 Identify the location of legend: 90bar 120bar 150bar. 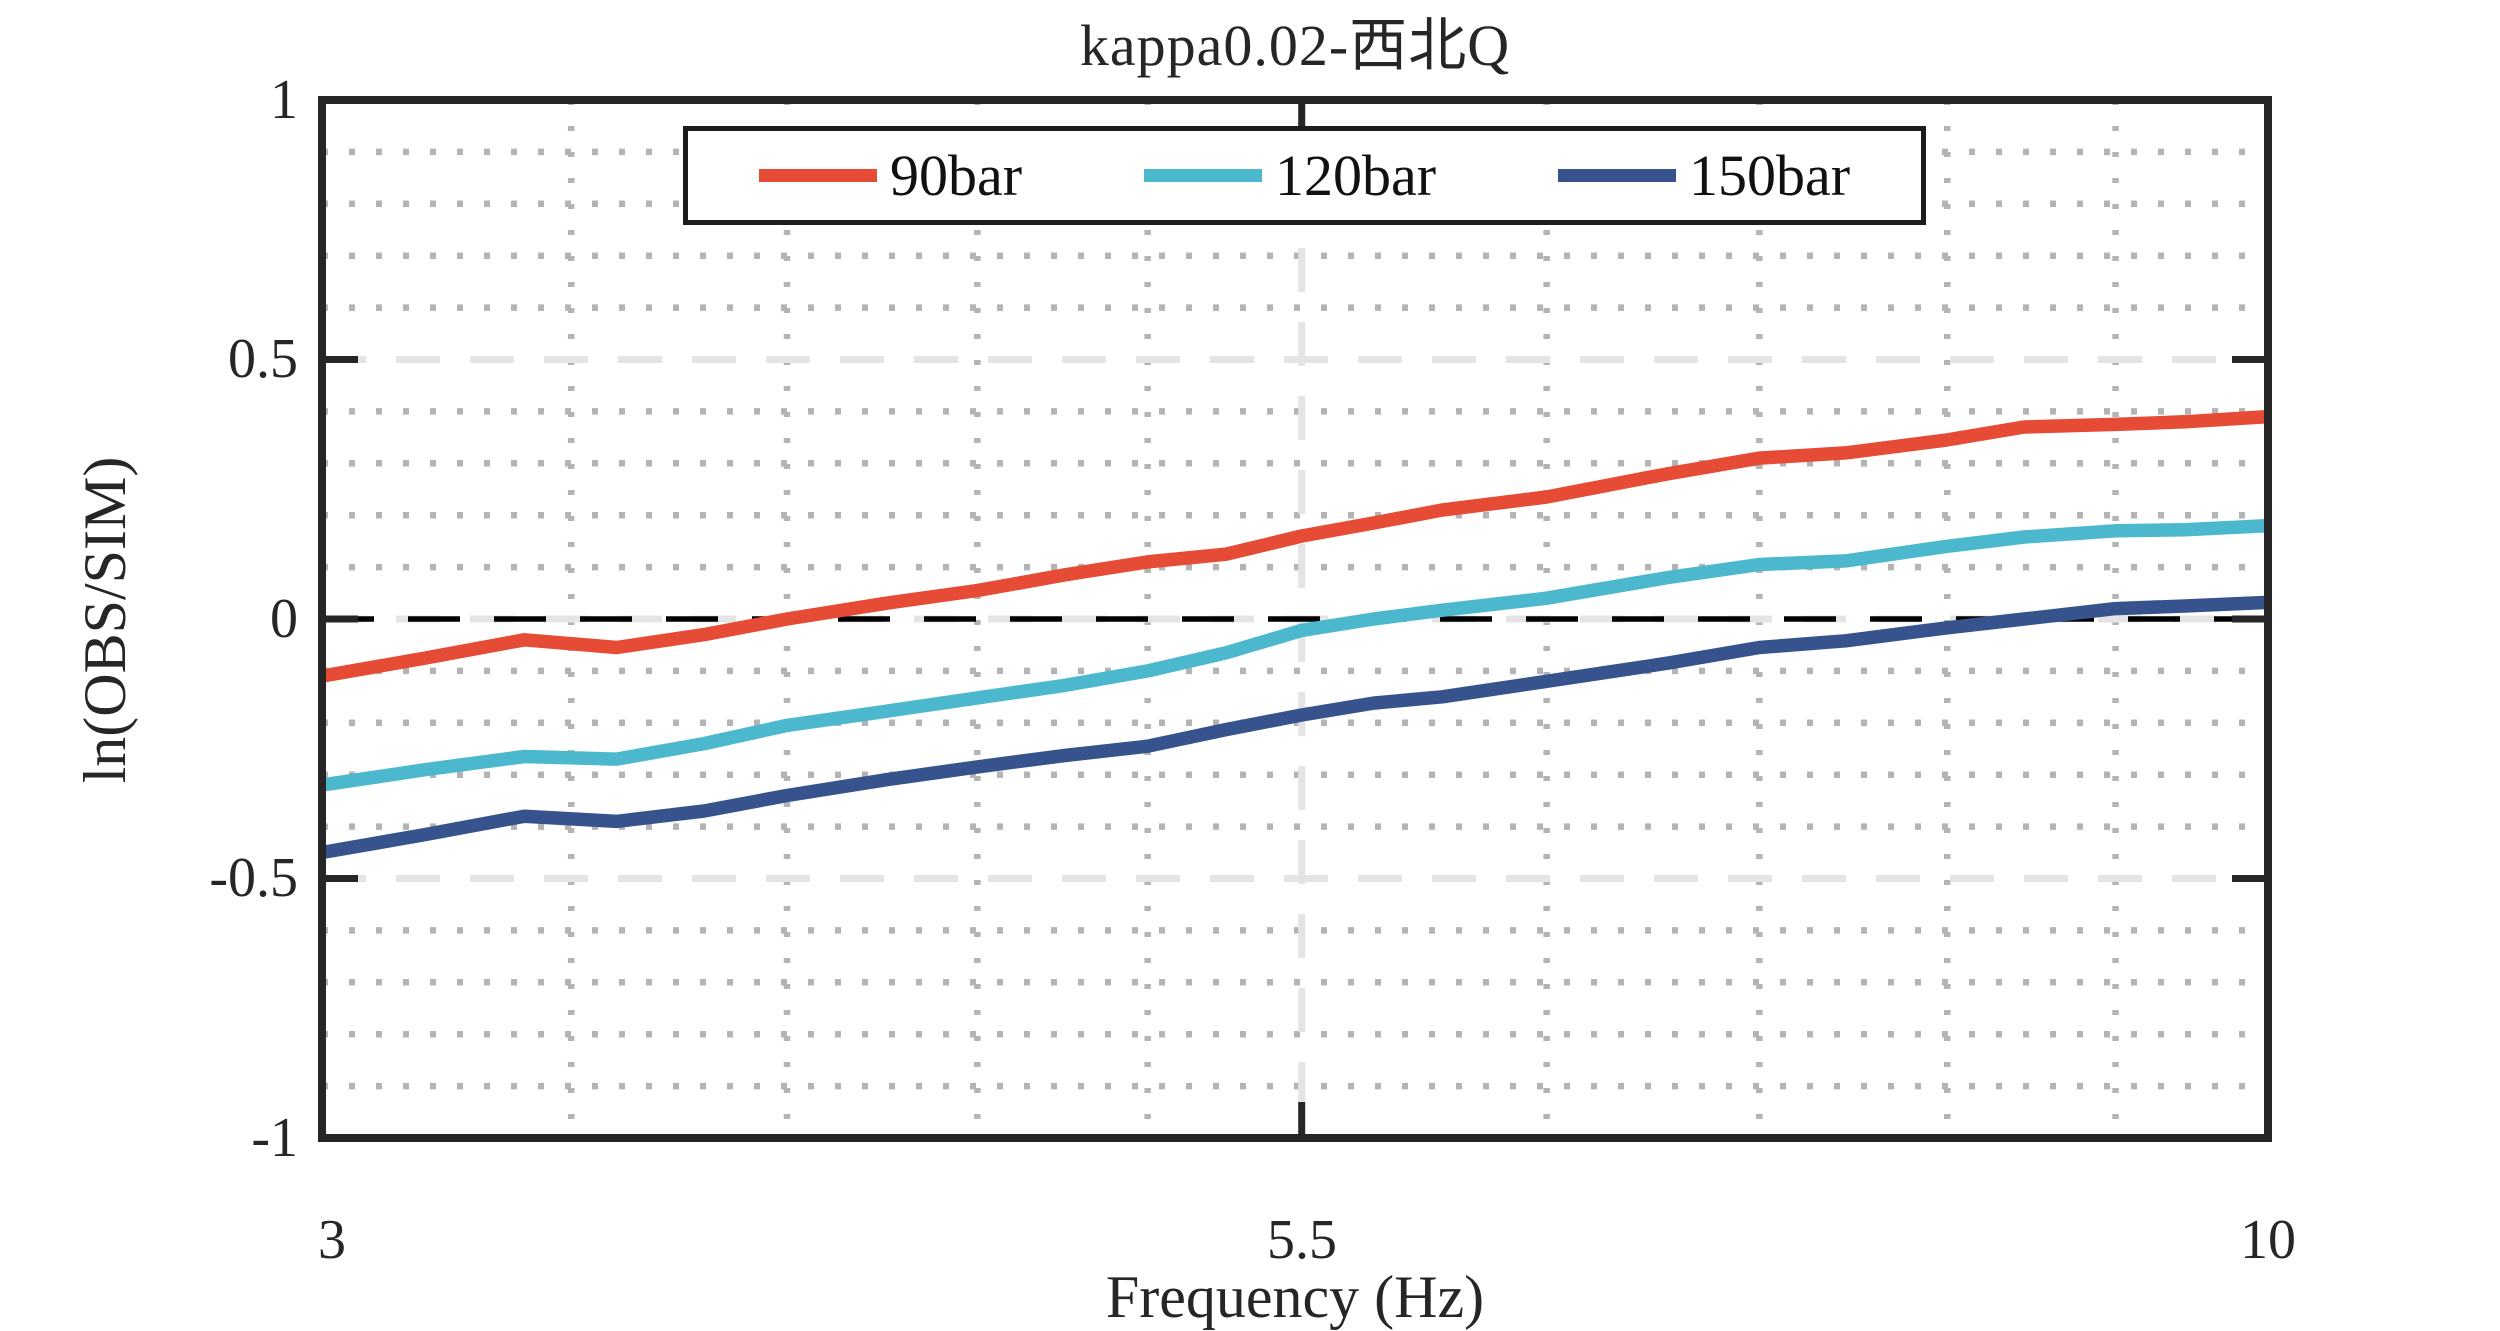
(1304, 175).